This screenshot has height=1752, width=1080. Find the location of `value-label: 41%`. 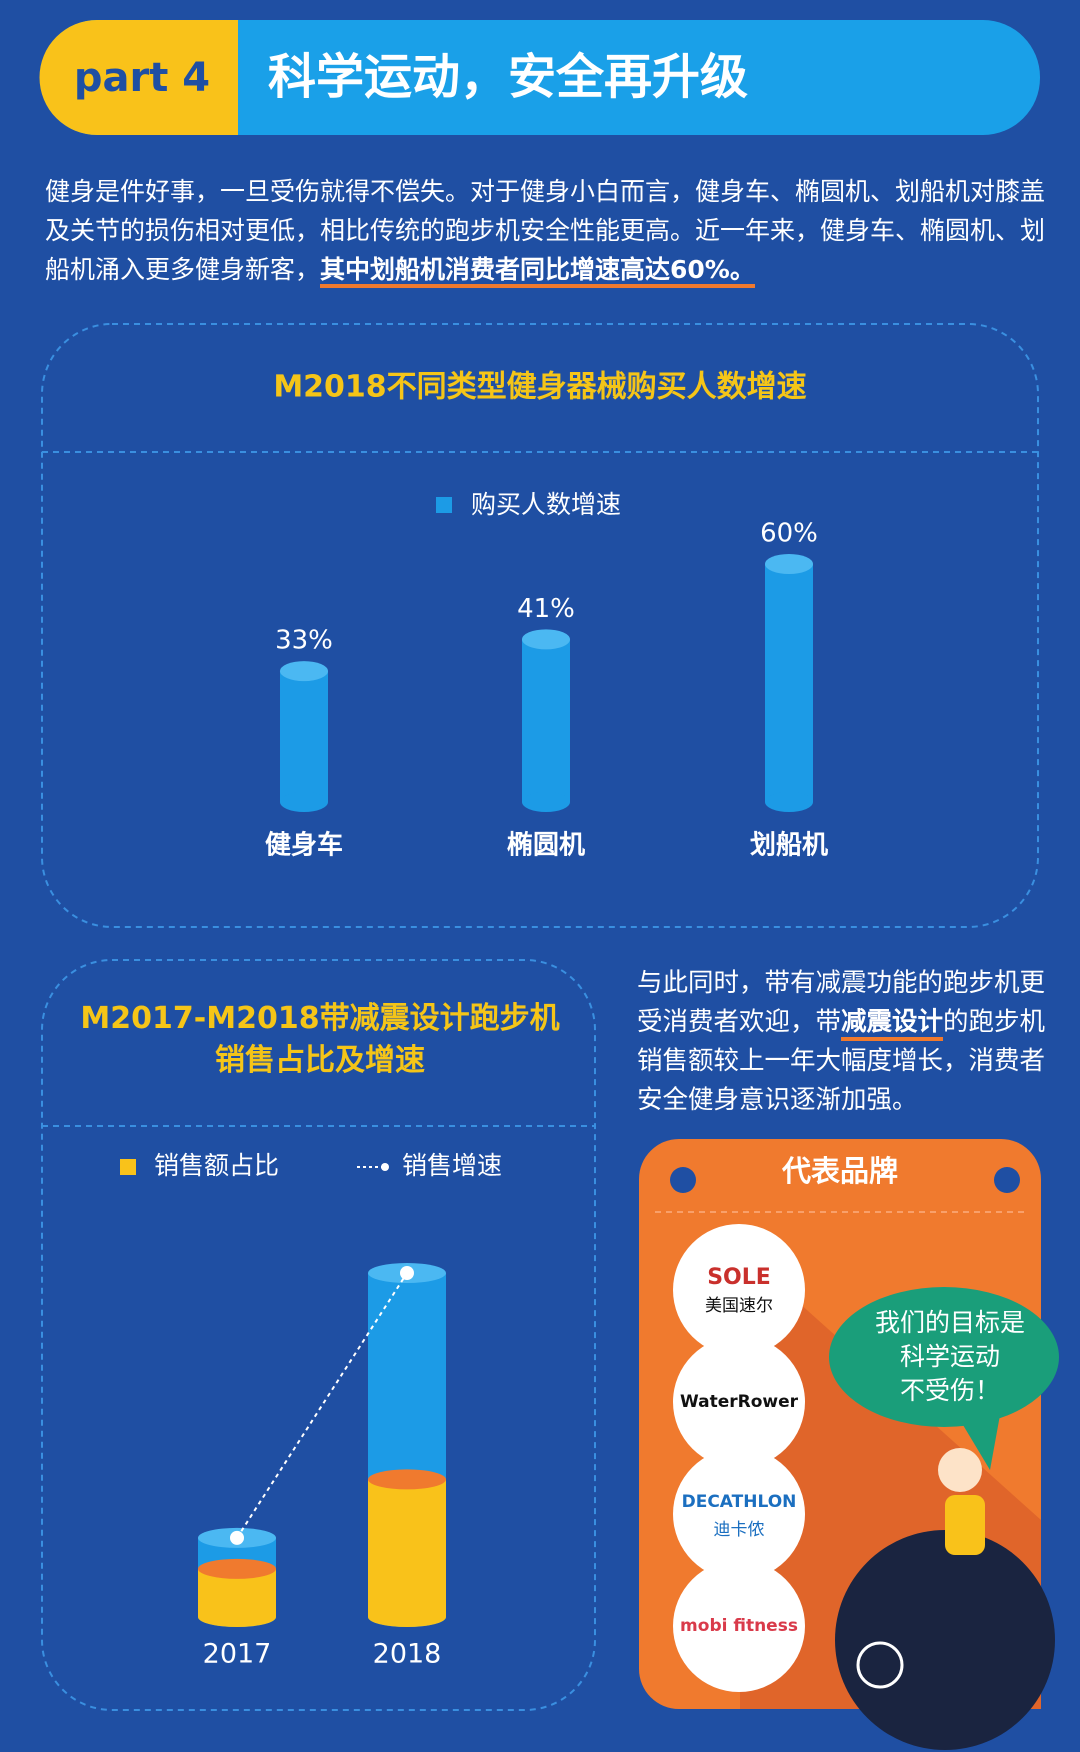

value-label: 41% is located at coordinates (546, 609).